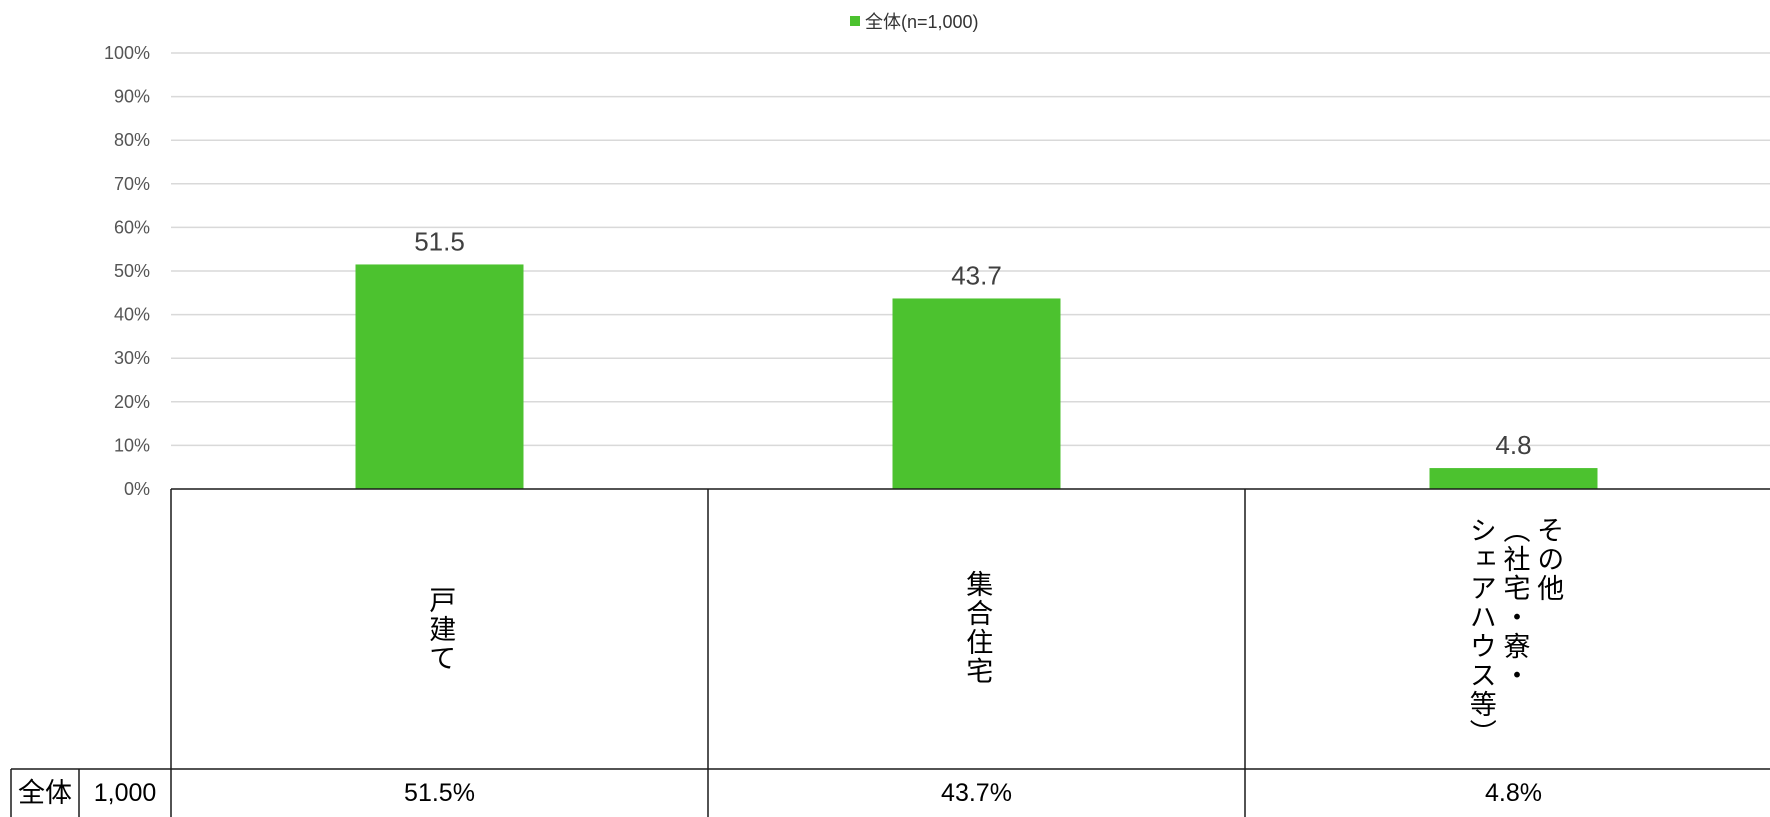 This screenshot has height=817, width=1770. I want to click on legend-label: 全体(n=1,000), so click(922, 22).